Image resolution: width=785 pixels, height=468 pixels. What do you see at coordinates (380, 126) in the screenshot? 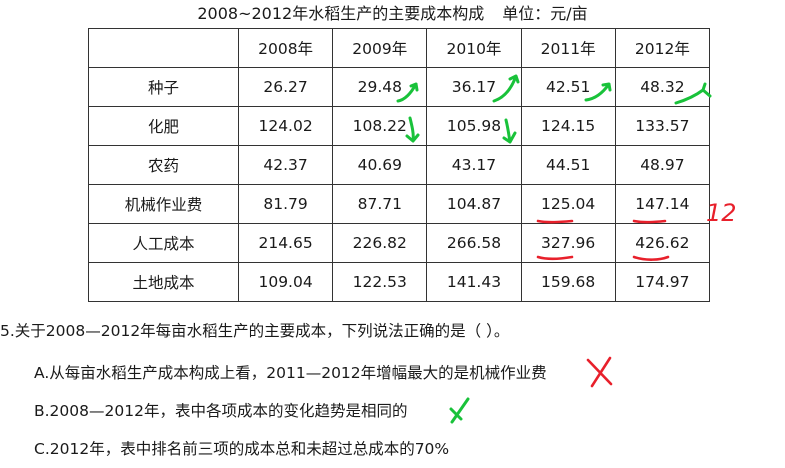
I see `table-cell: 108.22` at bounding box center [380, 126].